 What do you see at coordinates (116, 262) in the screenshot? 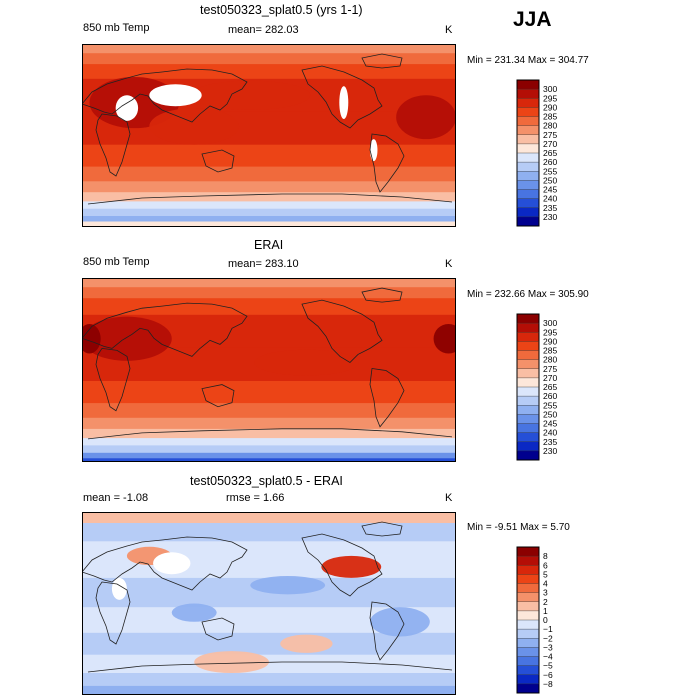
I see `panel2-variable: 850 mb Temp` at bounding box center [116, 262].